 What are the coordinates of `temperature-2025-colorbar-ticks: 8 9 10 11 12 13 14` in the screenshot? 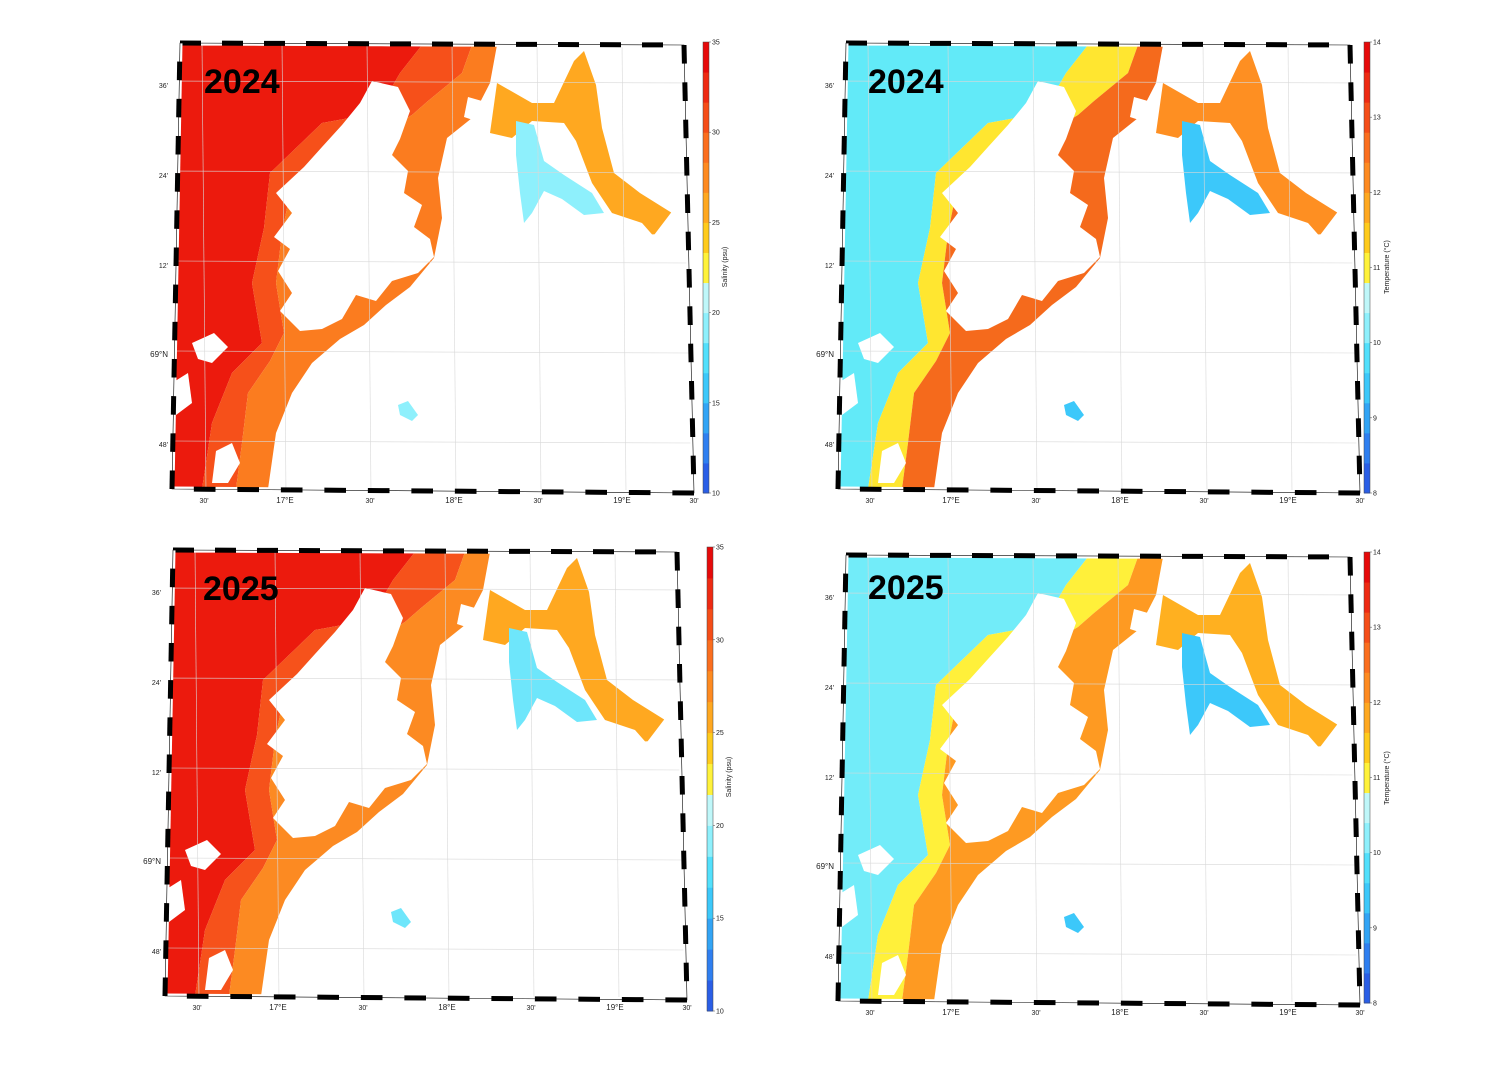 It's located at (1375, 779).